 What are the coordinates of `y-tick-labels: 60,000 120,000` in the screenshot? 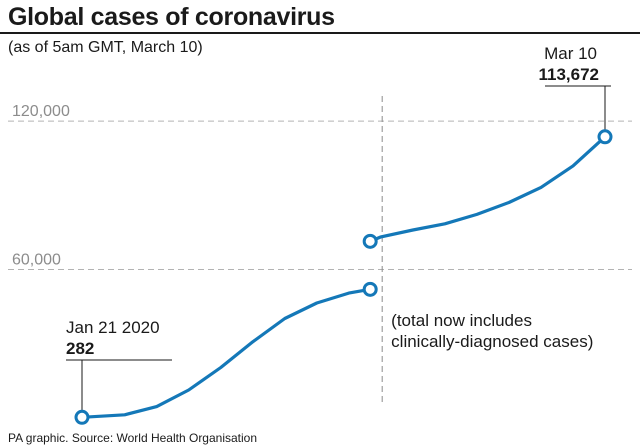 It's located at (41, 185).